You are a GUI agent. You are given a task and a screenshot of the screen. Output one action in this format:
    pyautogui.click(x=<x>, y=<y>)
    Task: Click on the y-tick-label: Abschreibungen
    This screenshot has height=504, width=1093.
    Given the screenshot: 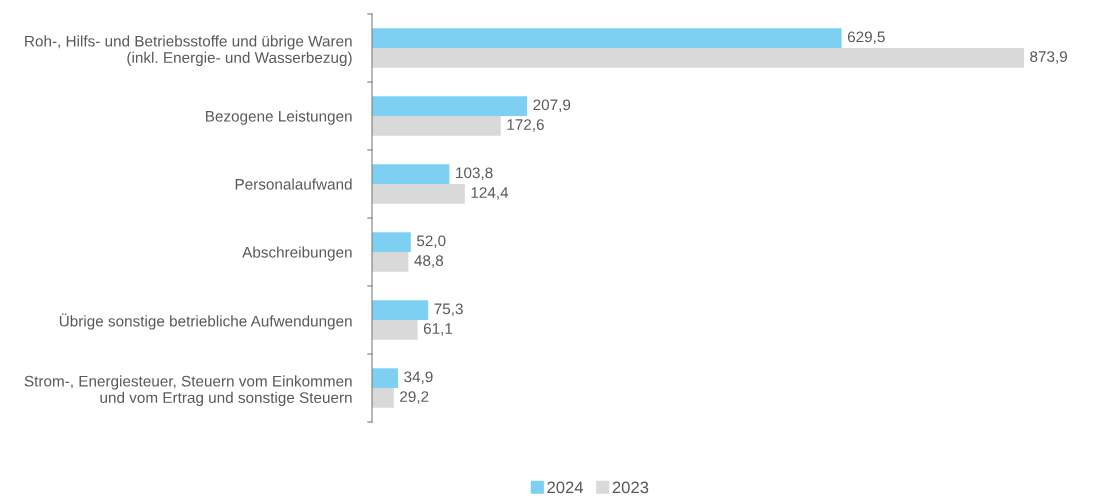 What is the action you would take?
    pyautogui.click(x=297, y=253)
    